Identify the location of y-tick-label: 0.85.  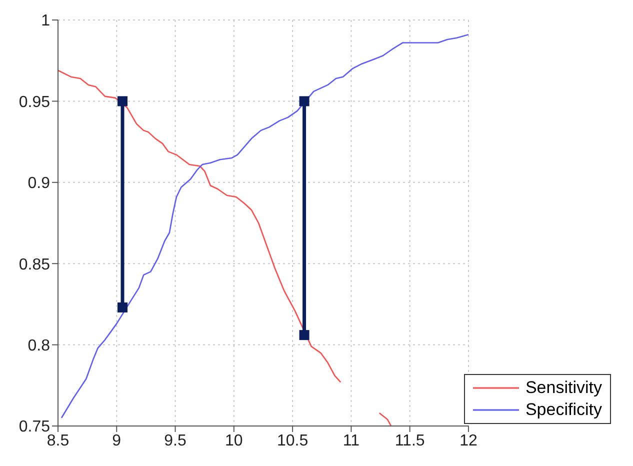
(34, 265).